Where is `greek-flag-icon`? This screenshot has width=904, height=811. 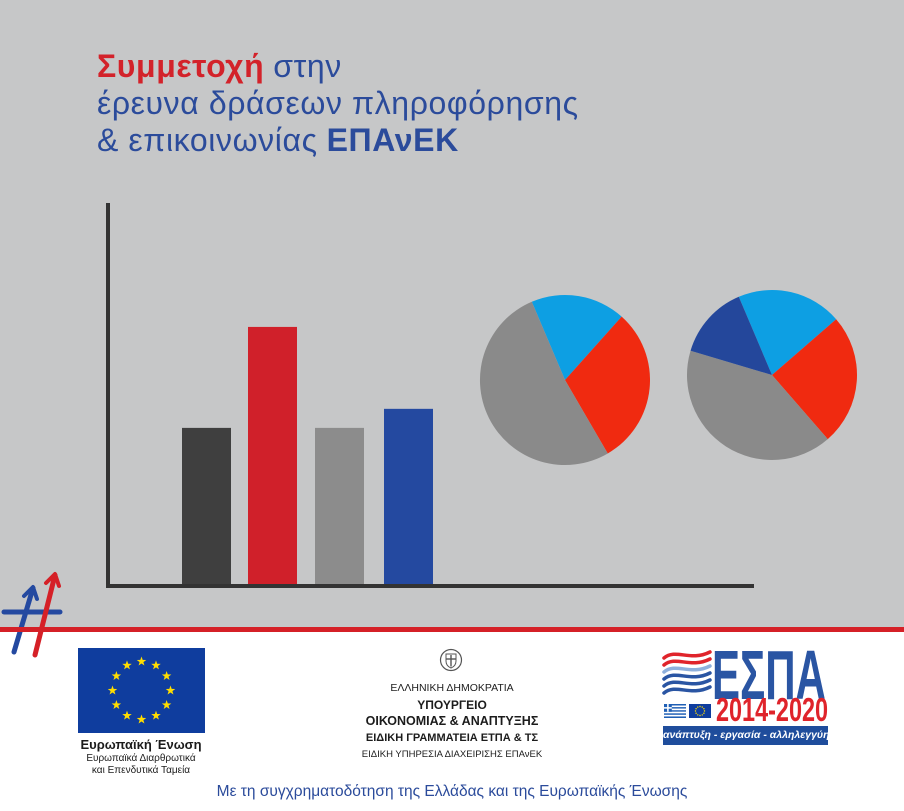
greek-flag-icon is located at coordinates (675, 711).